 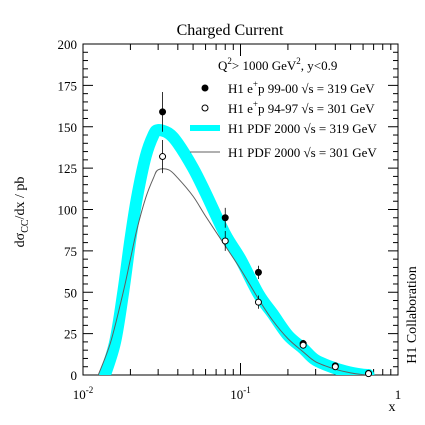 I want to click on legend-label: H1 PDF 2000 √s = 319 GeV, so click(x=302, y=128).